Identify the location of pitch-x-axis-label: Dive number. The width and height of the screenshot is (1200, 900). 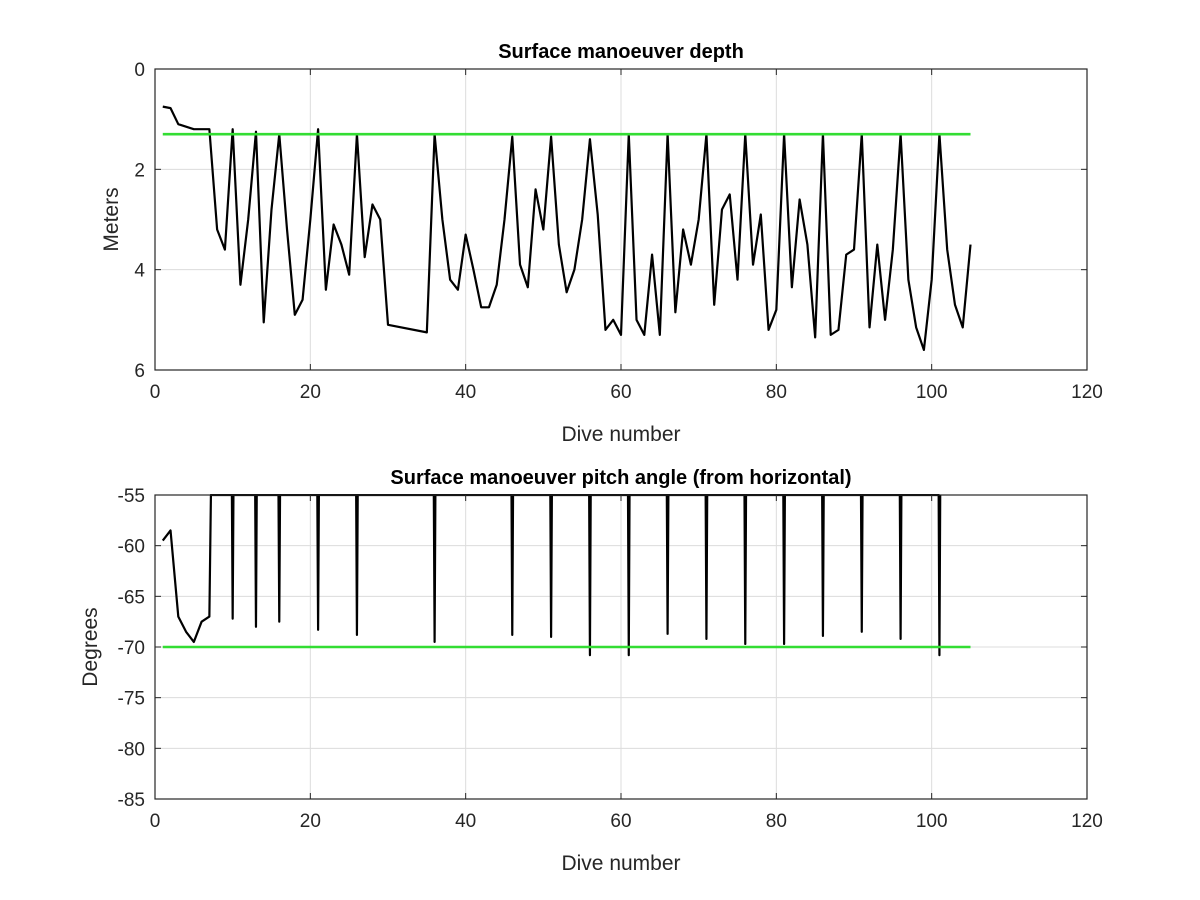
(620, 863).